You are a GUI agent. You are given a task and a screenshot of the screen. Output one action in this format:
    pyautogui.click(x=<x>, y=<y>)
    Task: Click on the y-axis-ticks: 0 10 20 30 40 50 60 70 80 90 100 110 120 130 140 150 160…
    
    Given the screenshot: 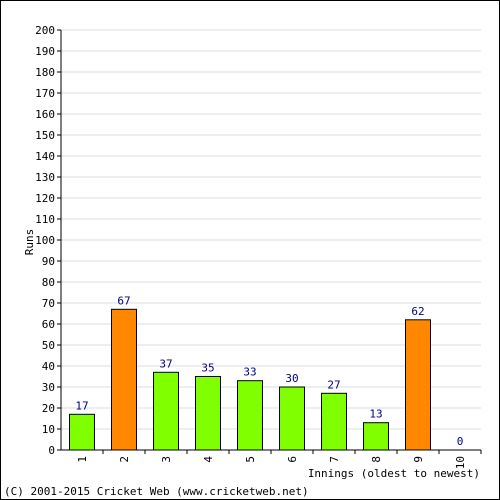 What is the action you would take?
    pyautogui.click(x=48, y=240)
    